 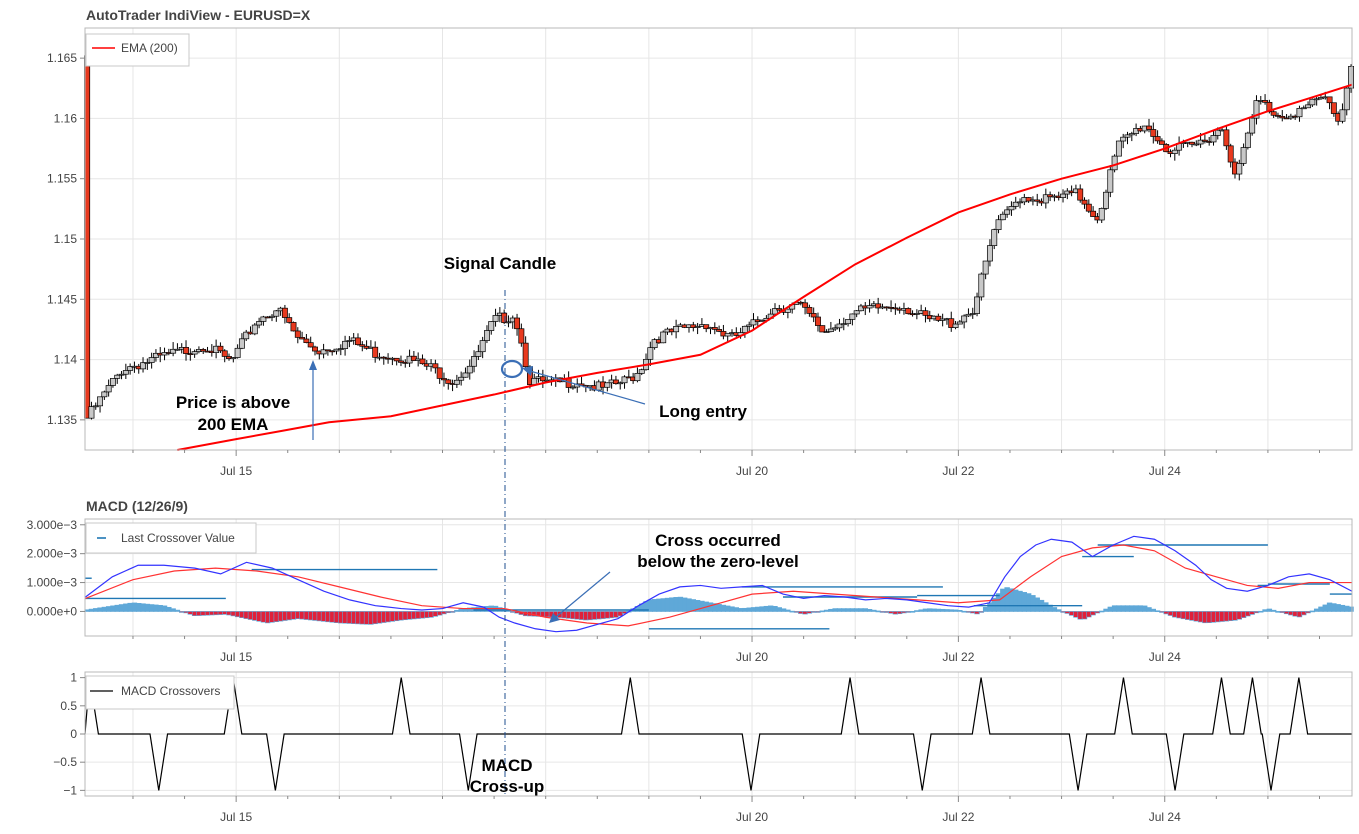 What do you see at coordinates (68, 706) in the screenshot?
I see `y-tick-label: 0.5` at bounding box center [68, 706].